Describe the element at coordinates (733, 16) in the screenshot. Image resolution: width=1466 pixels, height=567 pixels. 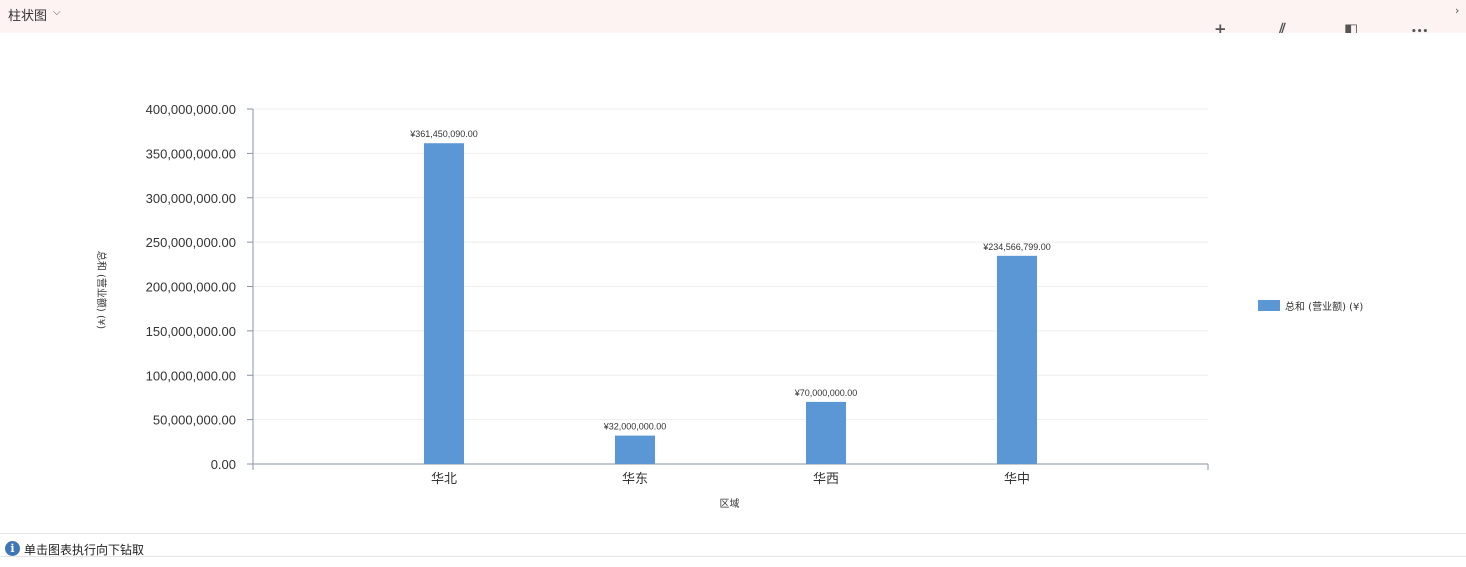
I see `chart-header: 柱状图 ⌵ + ⫽ ◧ ••• ›` at that location.